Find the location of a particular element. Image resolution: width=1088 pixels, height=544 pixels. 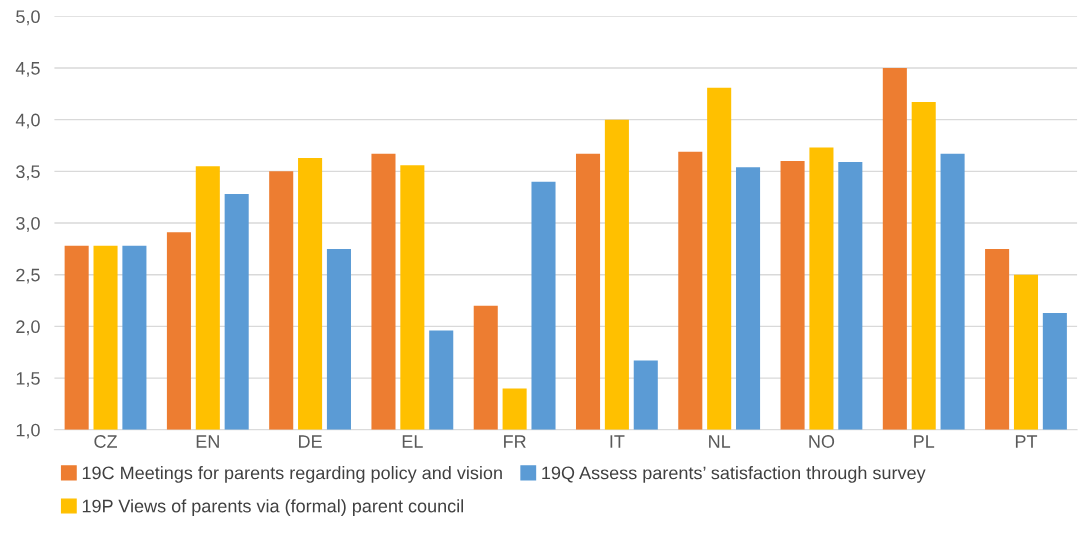

legend-label: 19Q Assess parents’ satisfaction through survey is located at coordinates (734, 474).